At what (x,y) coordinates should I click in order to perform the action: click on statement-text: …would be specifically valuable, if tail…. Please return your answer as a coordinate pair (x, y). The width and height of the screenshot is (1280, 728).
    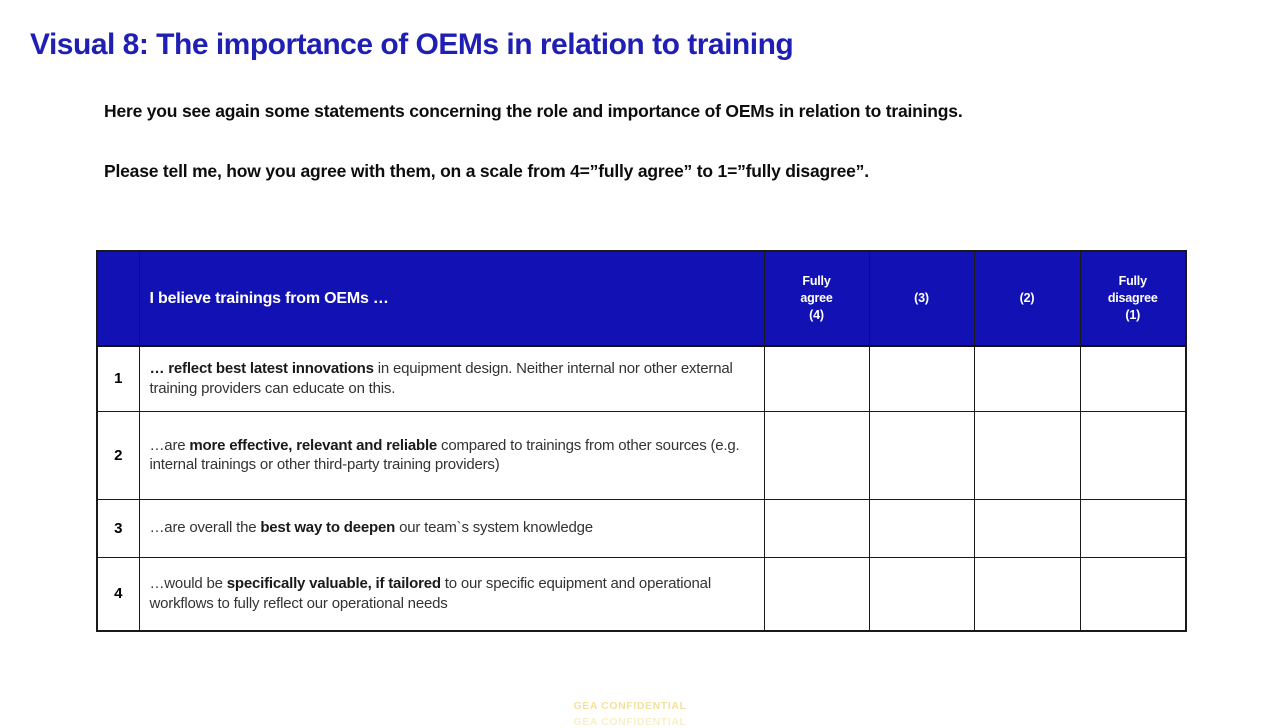
    Looking at the image, I should click on (451, 594).